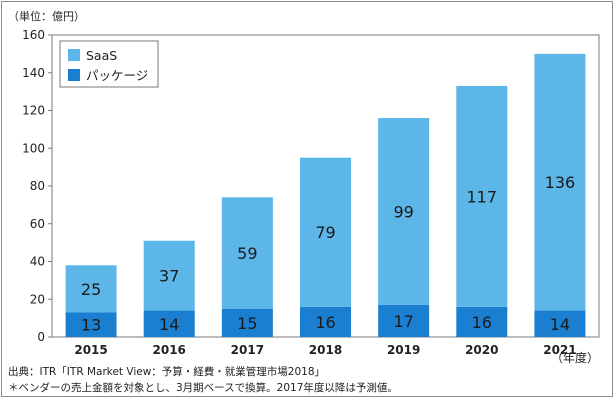  I want to click on data-label-saas: 136, so click(560, 182).